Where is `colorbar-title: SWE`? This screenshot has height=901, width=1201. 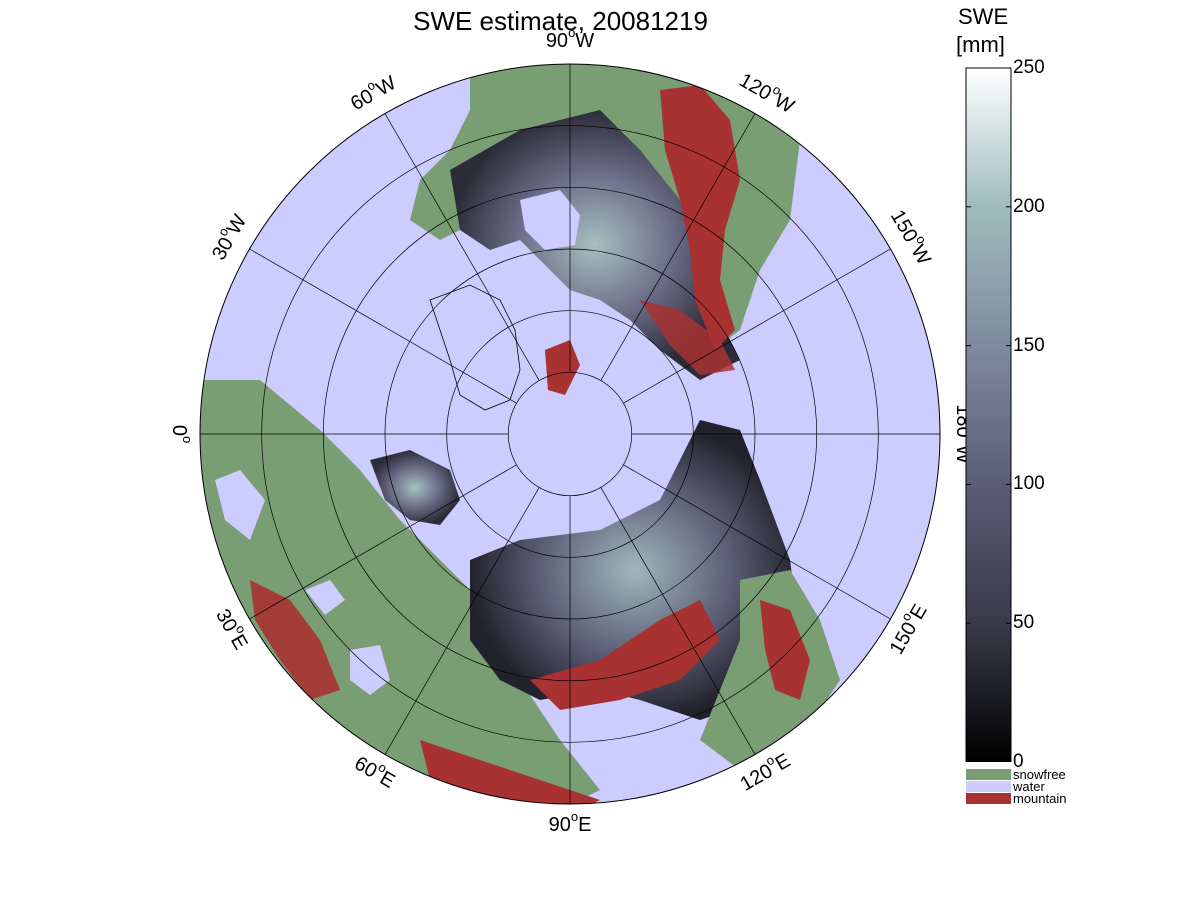
colorbar-title: SWE is located at coordinates (983, 16).